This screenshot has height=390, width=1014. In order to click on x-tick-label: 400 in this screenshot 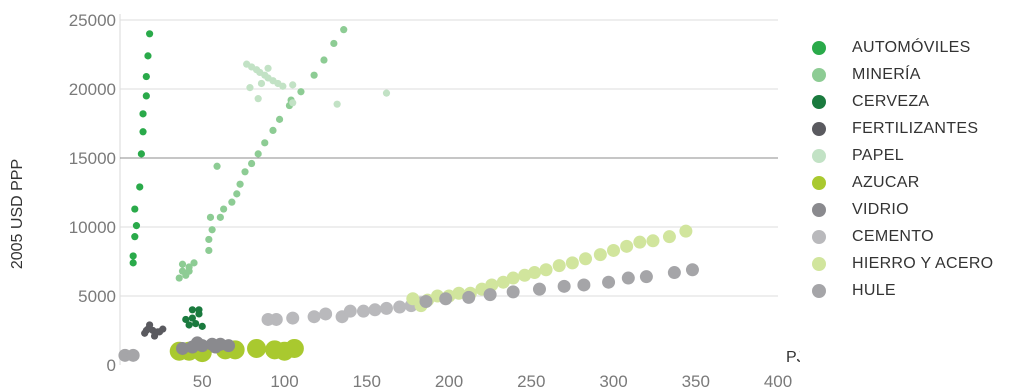, I will do `click(778, 381)`.